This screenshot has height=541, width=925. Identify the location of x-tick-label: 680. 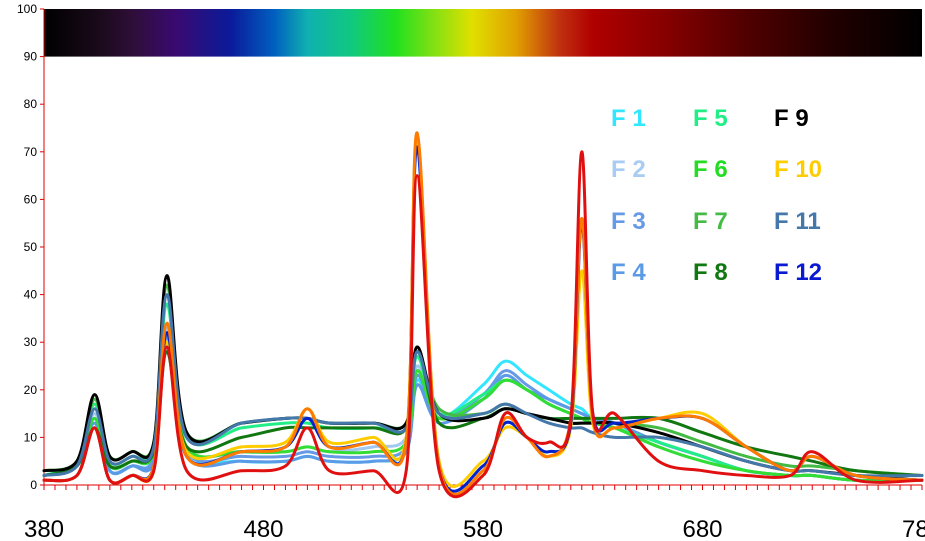
(702, 528).